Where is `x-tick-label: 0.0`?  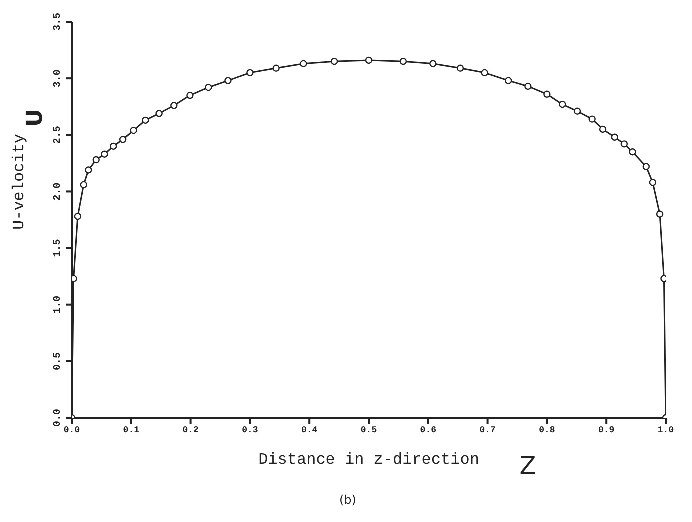
x-tick-label: 0.0 is located at coordinates (72, 430).